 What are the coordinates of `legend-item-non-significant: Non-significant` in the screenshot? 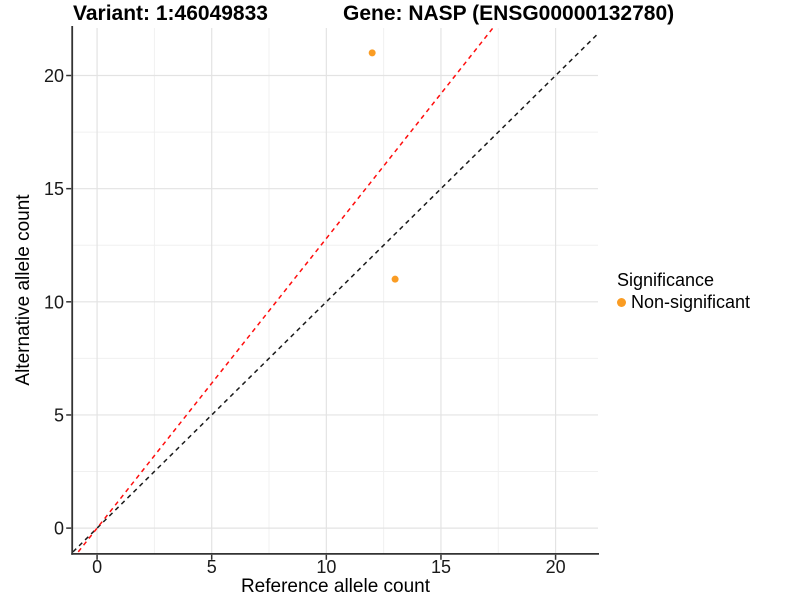 It's located at (683, 302).